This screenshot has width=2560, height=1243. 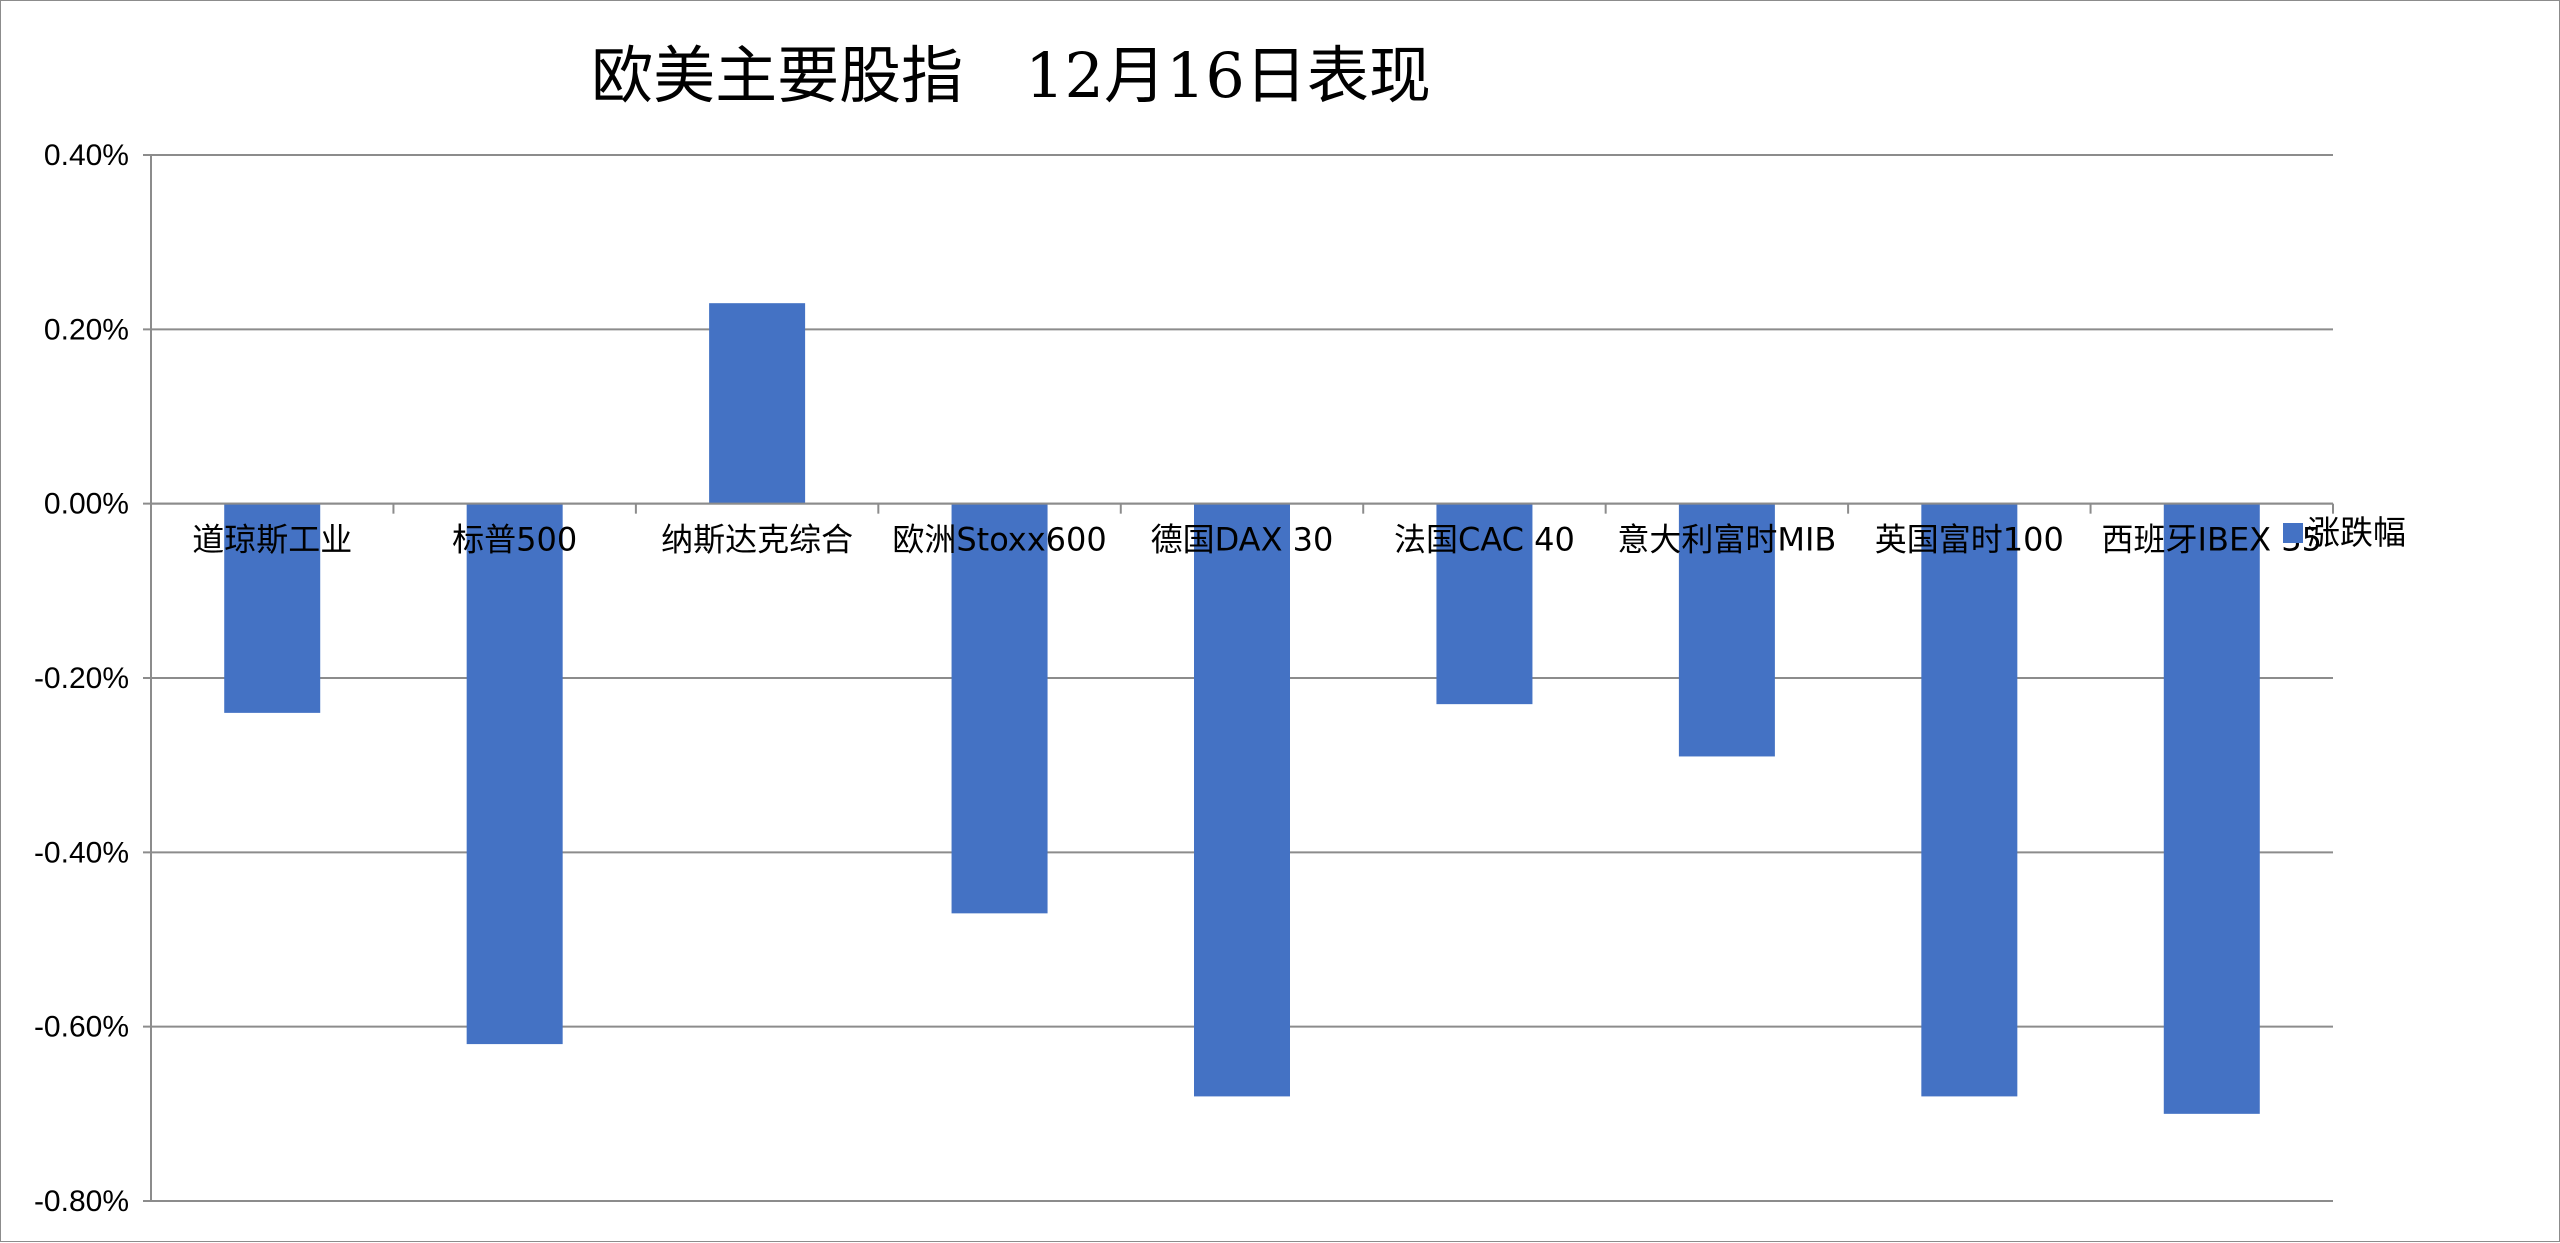 What do you see at coordinates (1242, 540) in the screenshot?
I see `category-label: 德国DAX 30` at bounding box center [1242, 540].